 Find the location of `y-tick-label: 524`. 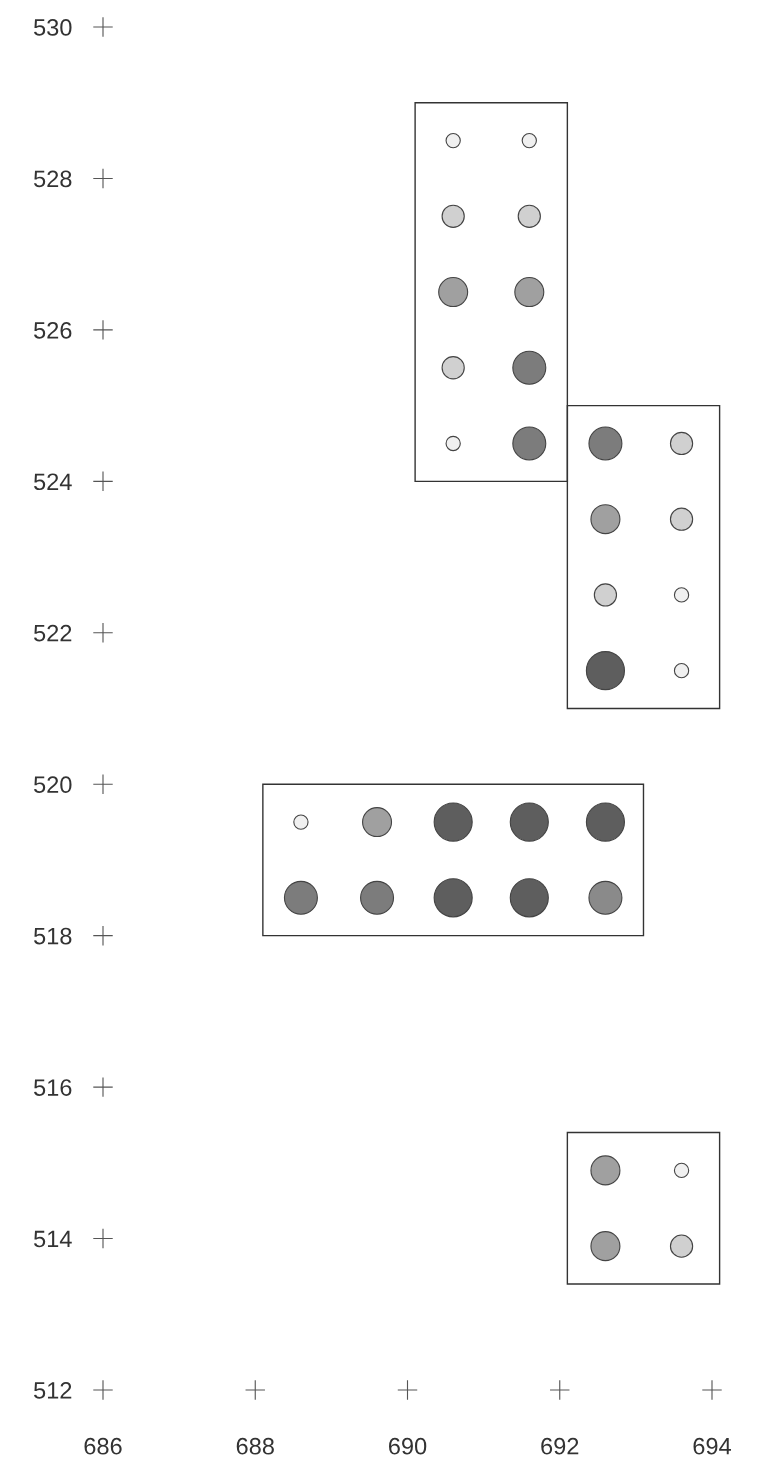

y-tick-label: 524 is located at coordinates (53, 482).